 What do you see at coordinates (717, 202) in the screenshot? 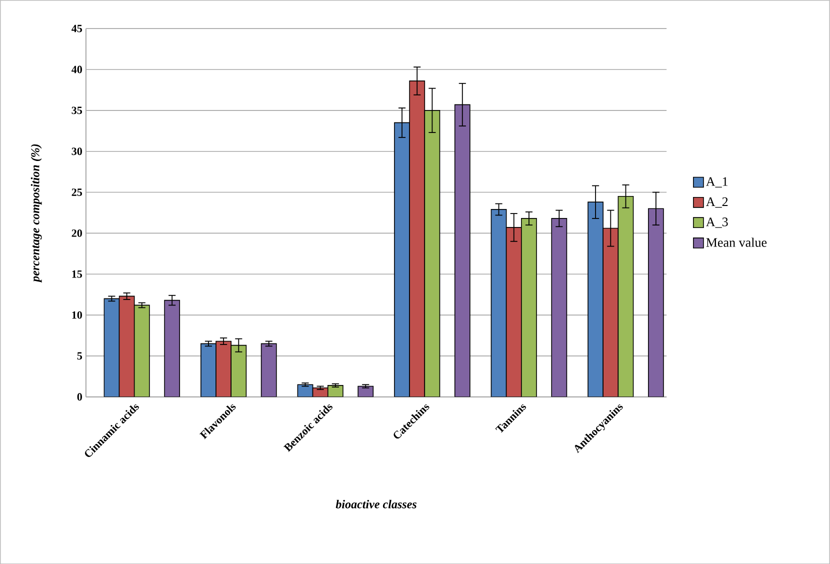
I see `legend-label: A_2` at bounding box center [717, 202].